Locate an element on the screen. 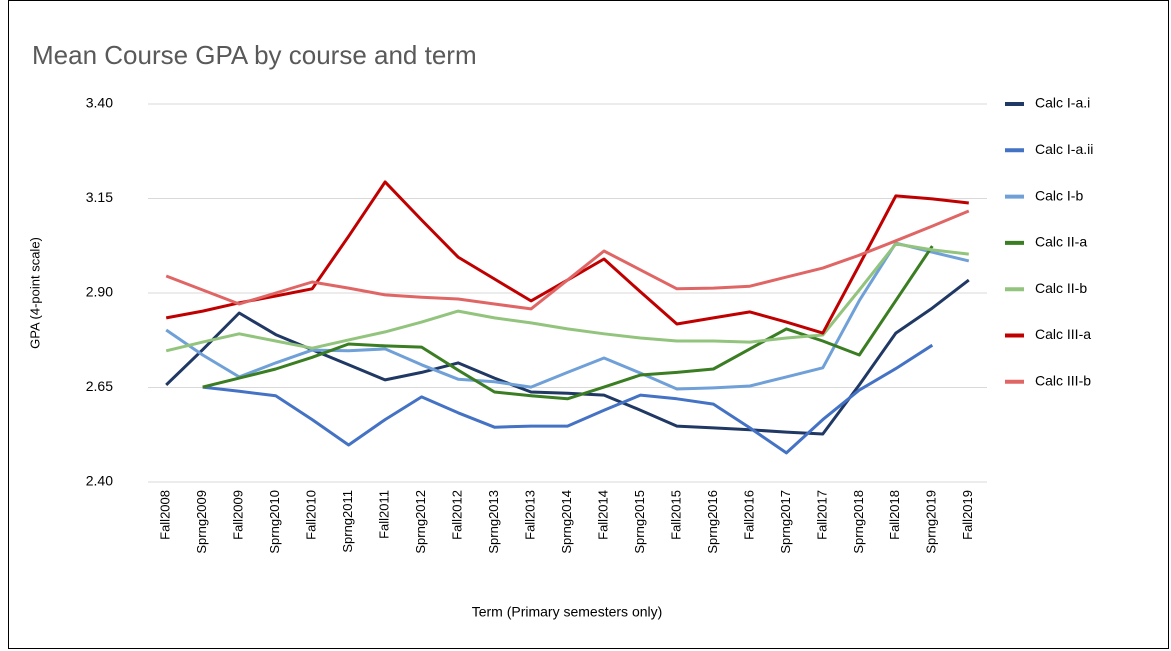  legend-label: Calc I-b is located at coordinates (1059, 195).